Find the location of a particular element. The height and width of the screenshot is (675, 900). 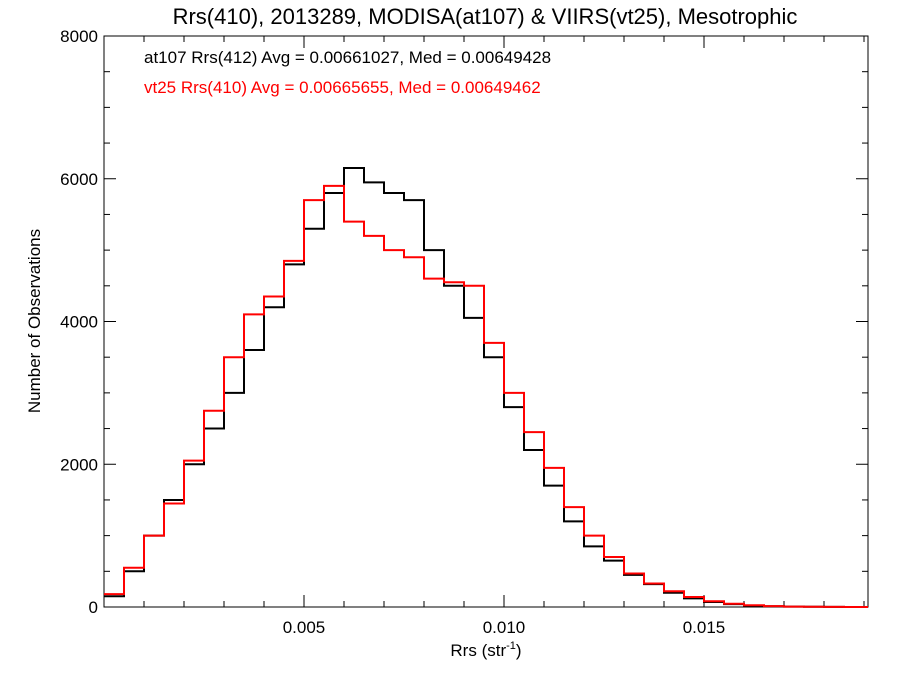

x-tick-label: 0.015 is located at coordinates (704, 627).